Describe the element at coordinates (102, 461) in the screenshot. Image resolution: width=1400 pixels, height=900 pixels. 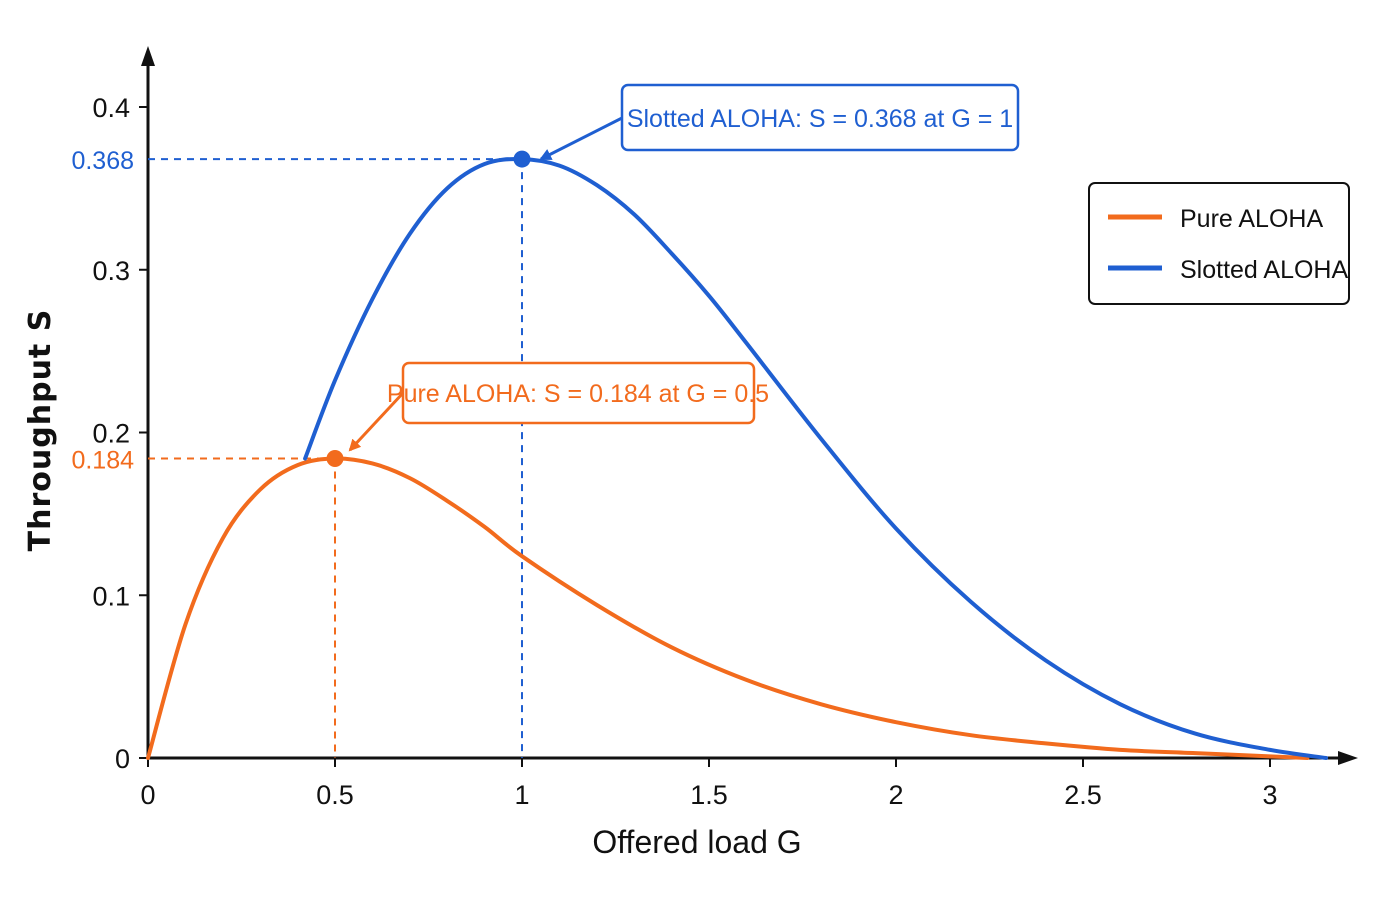
I see `peak-value-label-pure-aloha: 0.184` at that location.